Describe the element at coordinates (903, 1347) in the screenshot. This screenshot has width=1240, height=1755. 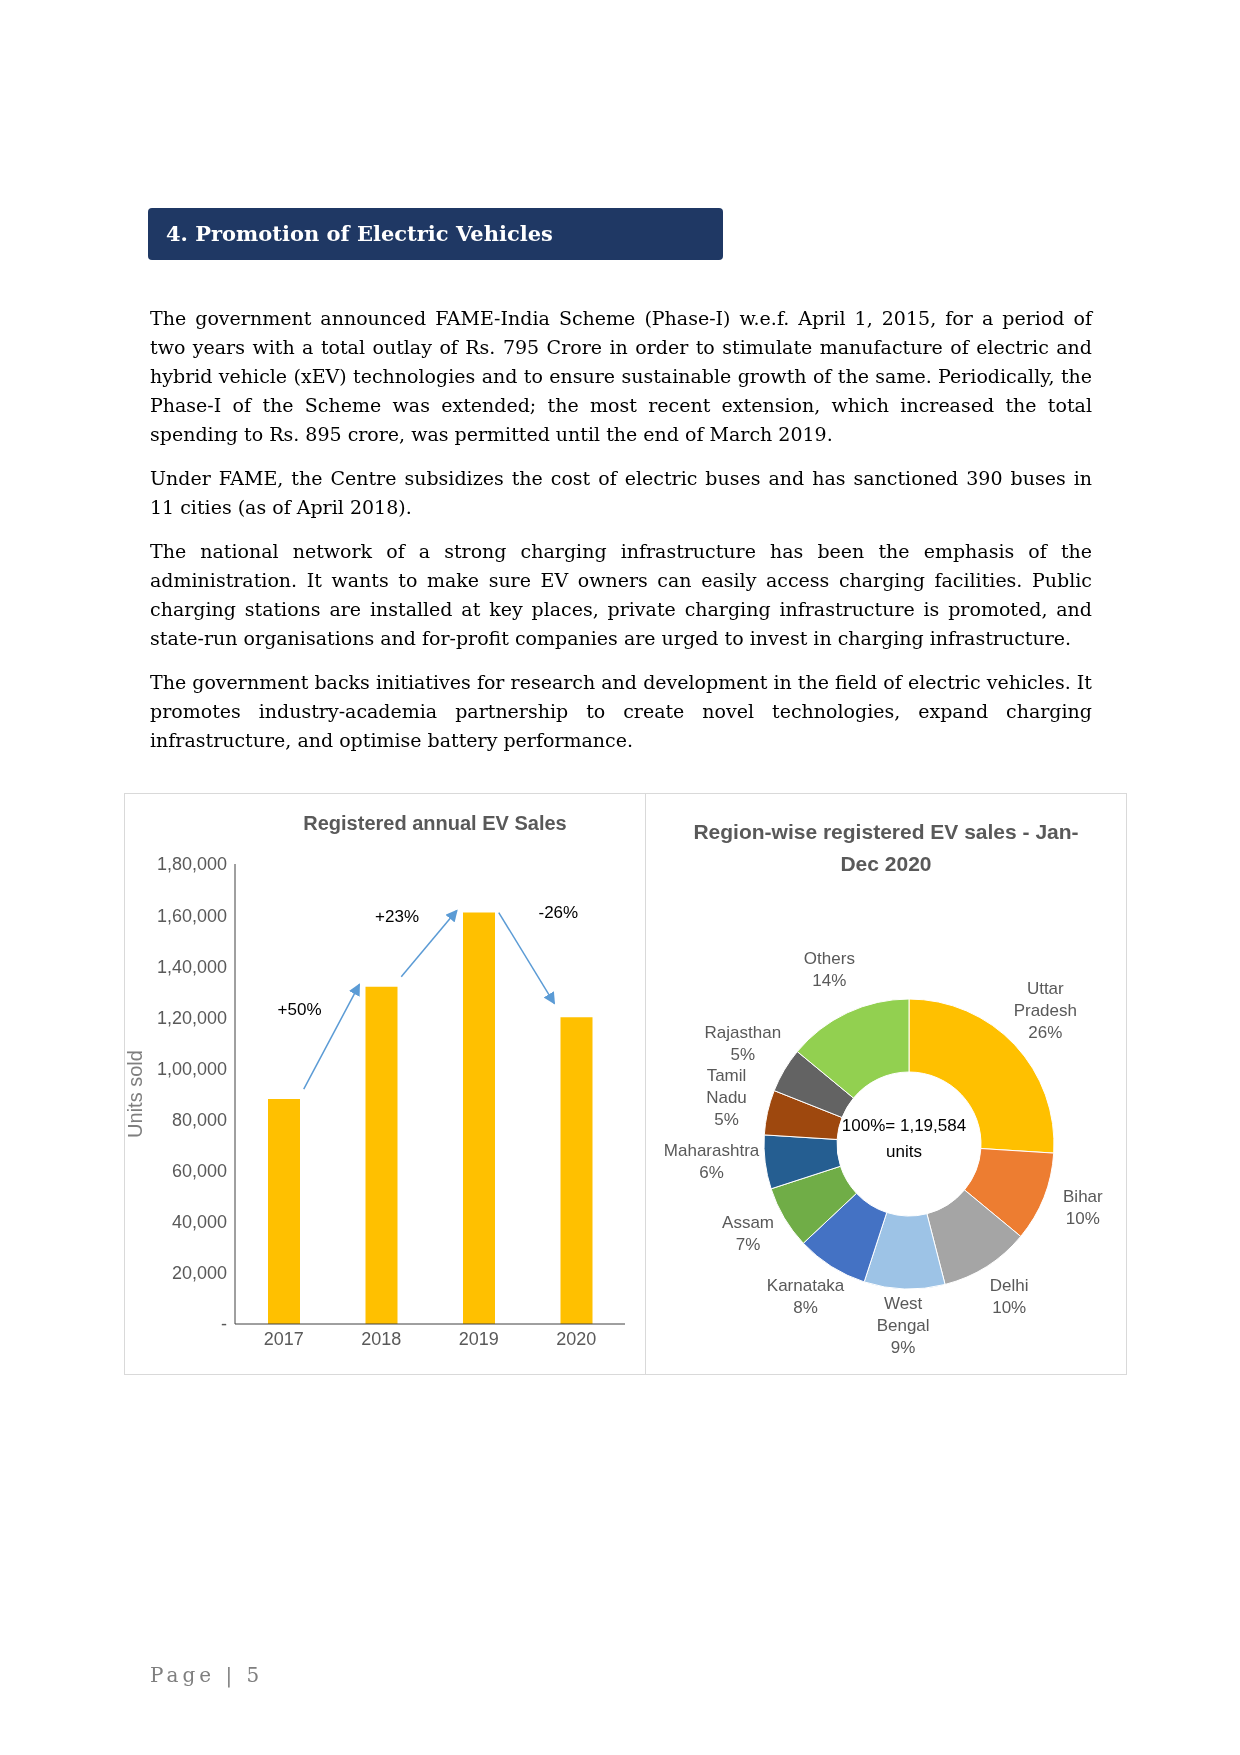
I see `data-label: 9%` at that location.